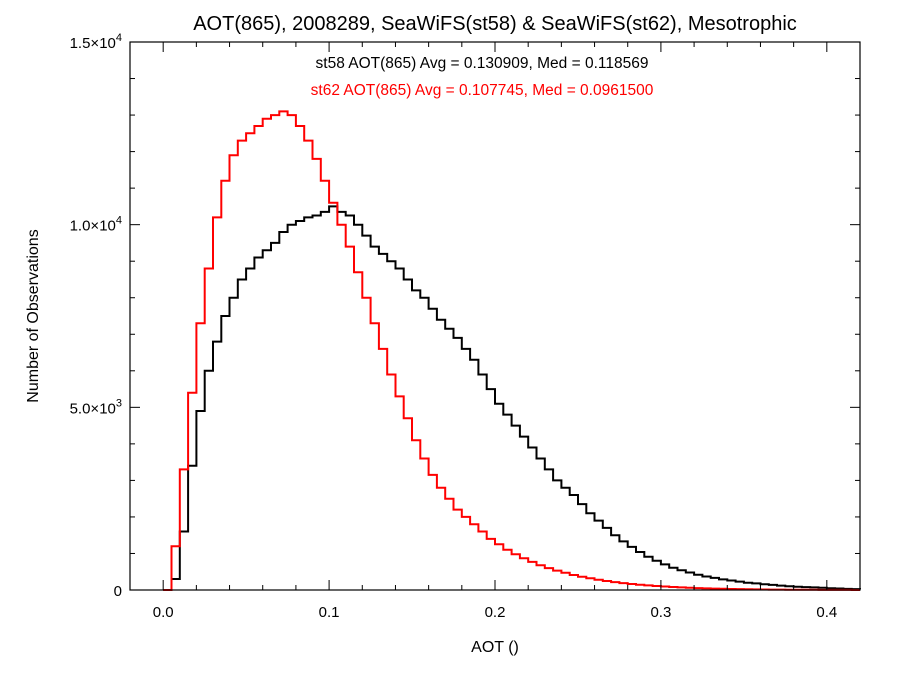 This screenshot has height=675, width=900. Describe the element at coordinates (96, 407) in the screenshot. I see `y-tick-label: 5.0×10³` at that location.